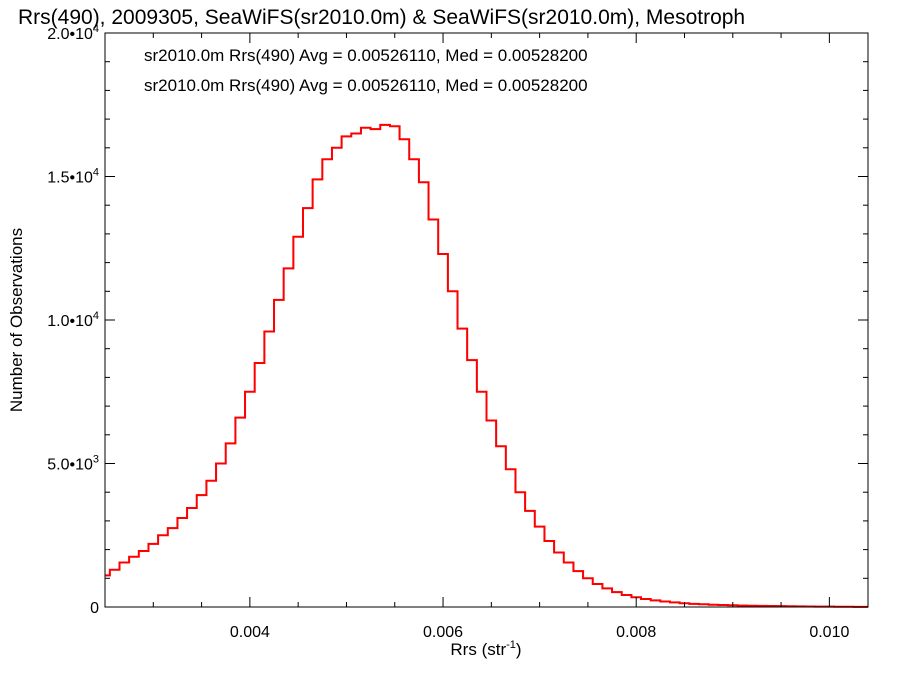 Image resolution: width=900 pixels, height=675 pixels. What do you see at coordinates (443, 632) in the screenshot?
I see `x-tick-label: 0.006` at bounding box center [443, 632].